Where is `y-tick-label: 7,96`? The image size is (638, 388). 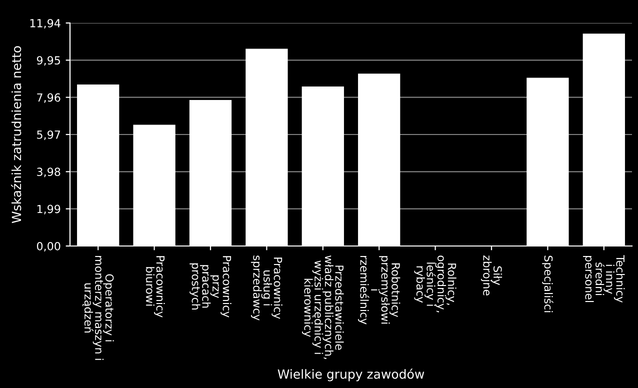 y-tick-label: 7,96 is located at coordinates (48, 98).